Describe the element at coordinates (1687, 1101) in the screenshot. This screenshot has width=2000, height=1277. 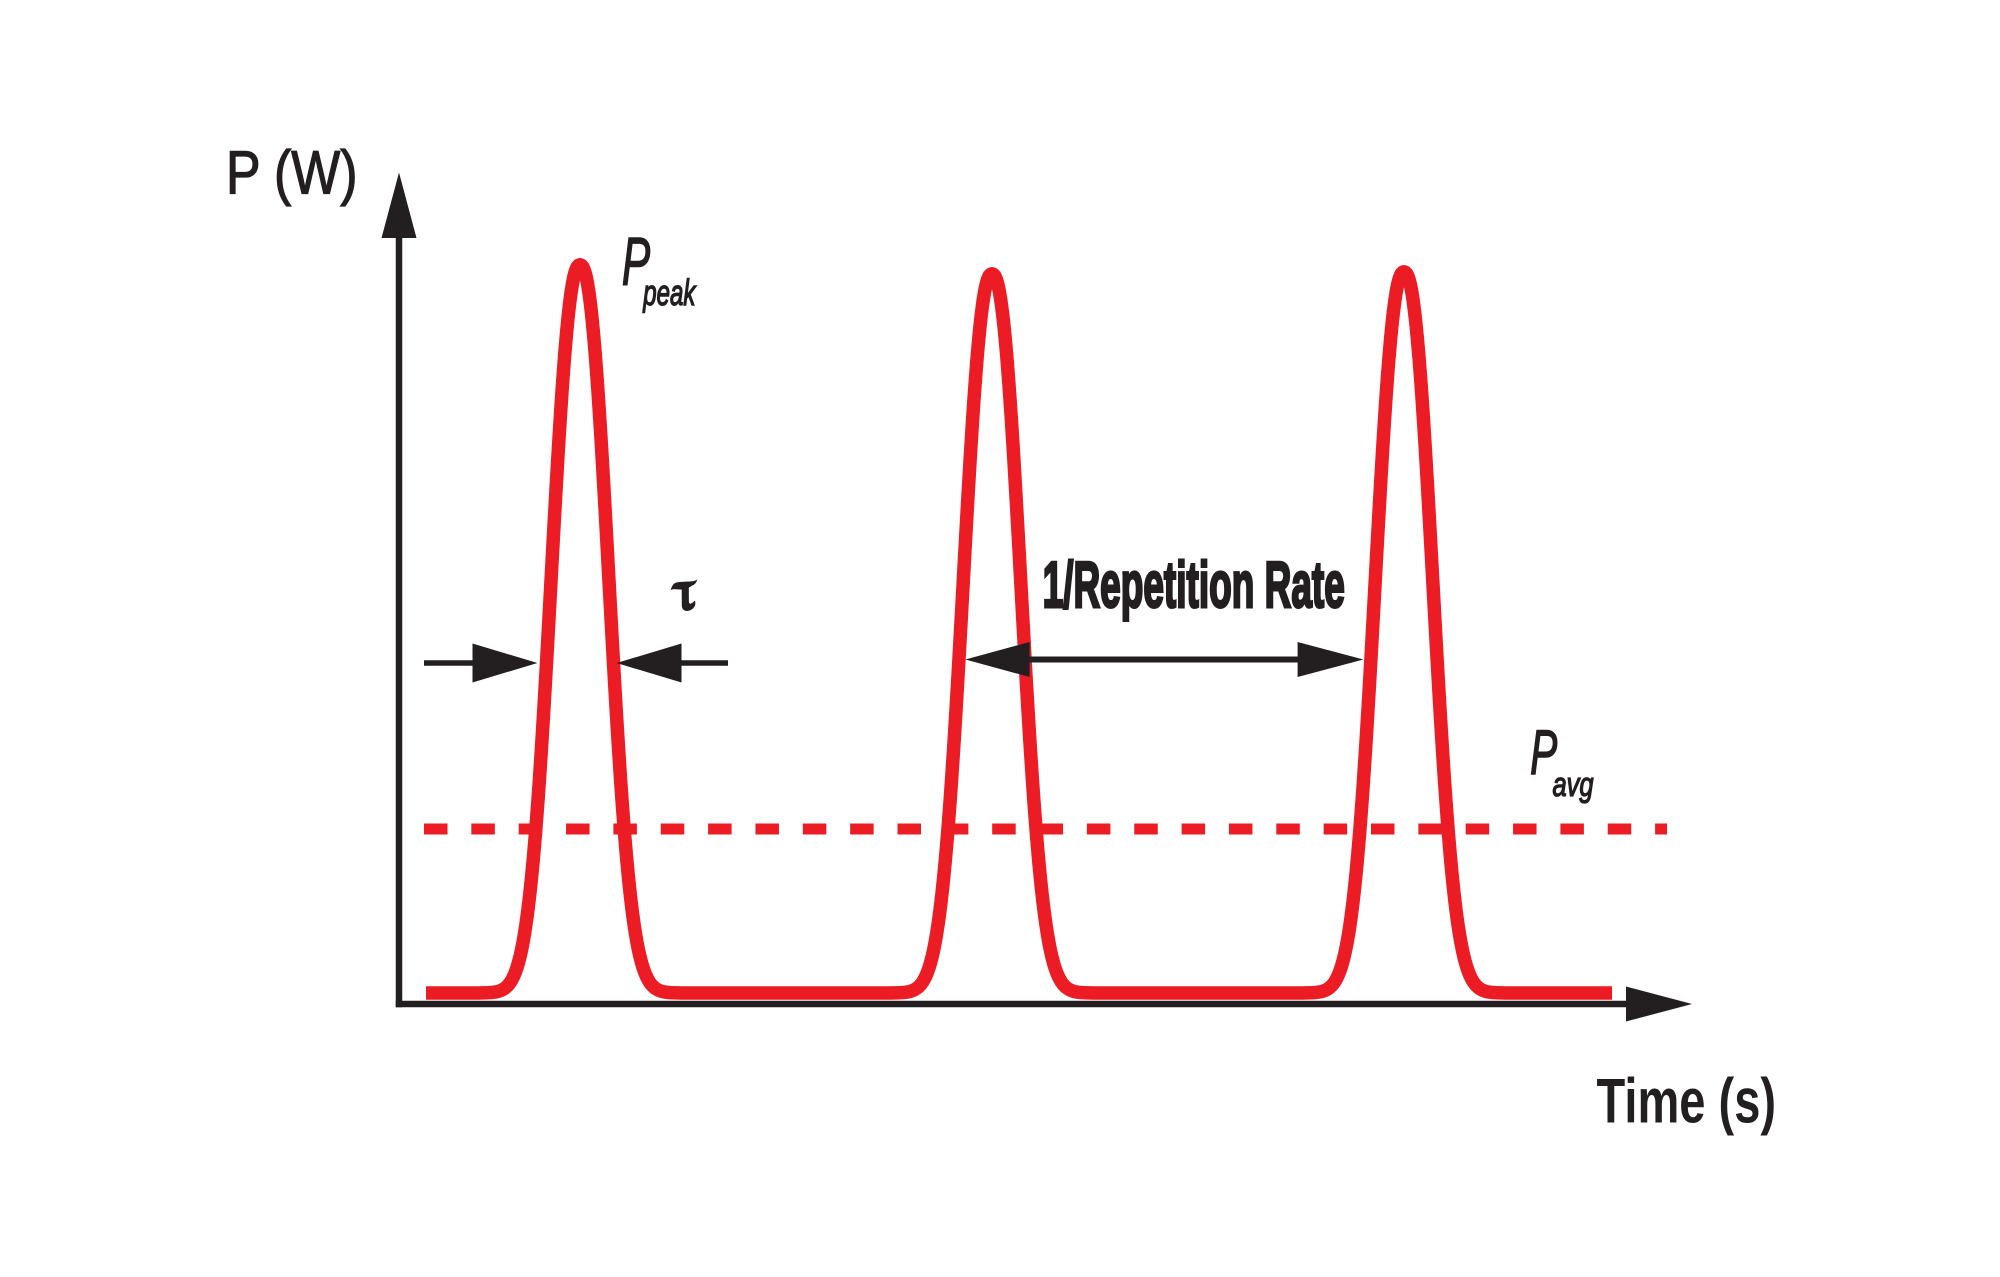
I see `svg-text: Time (s)` at that location.